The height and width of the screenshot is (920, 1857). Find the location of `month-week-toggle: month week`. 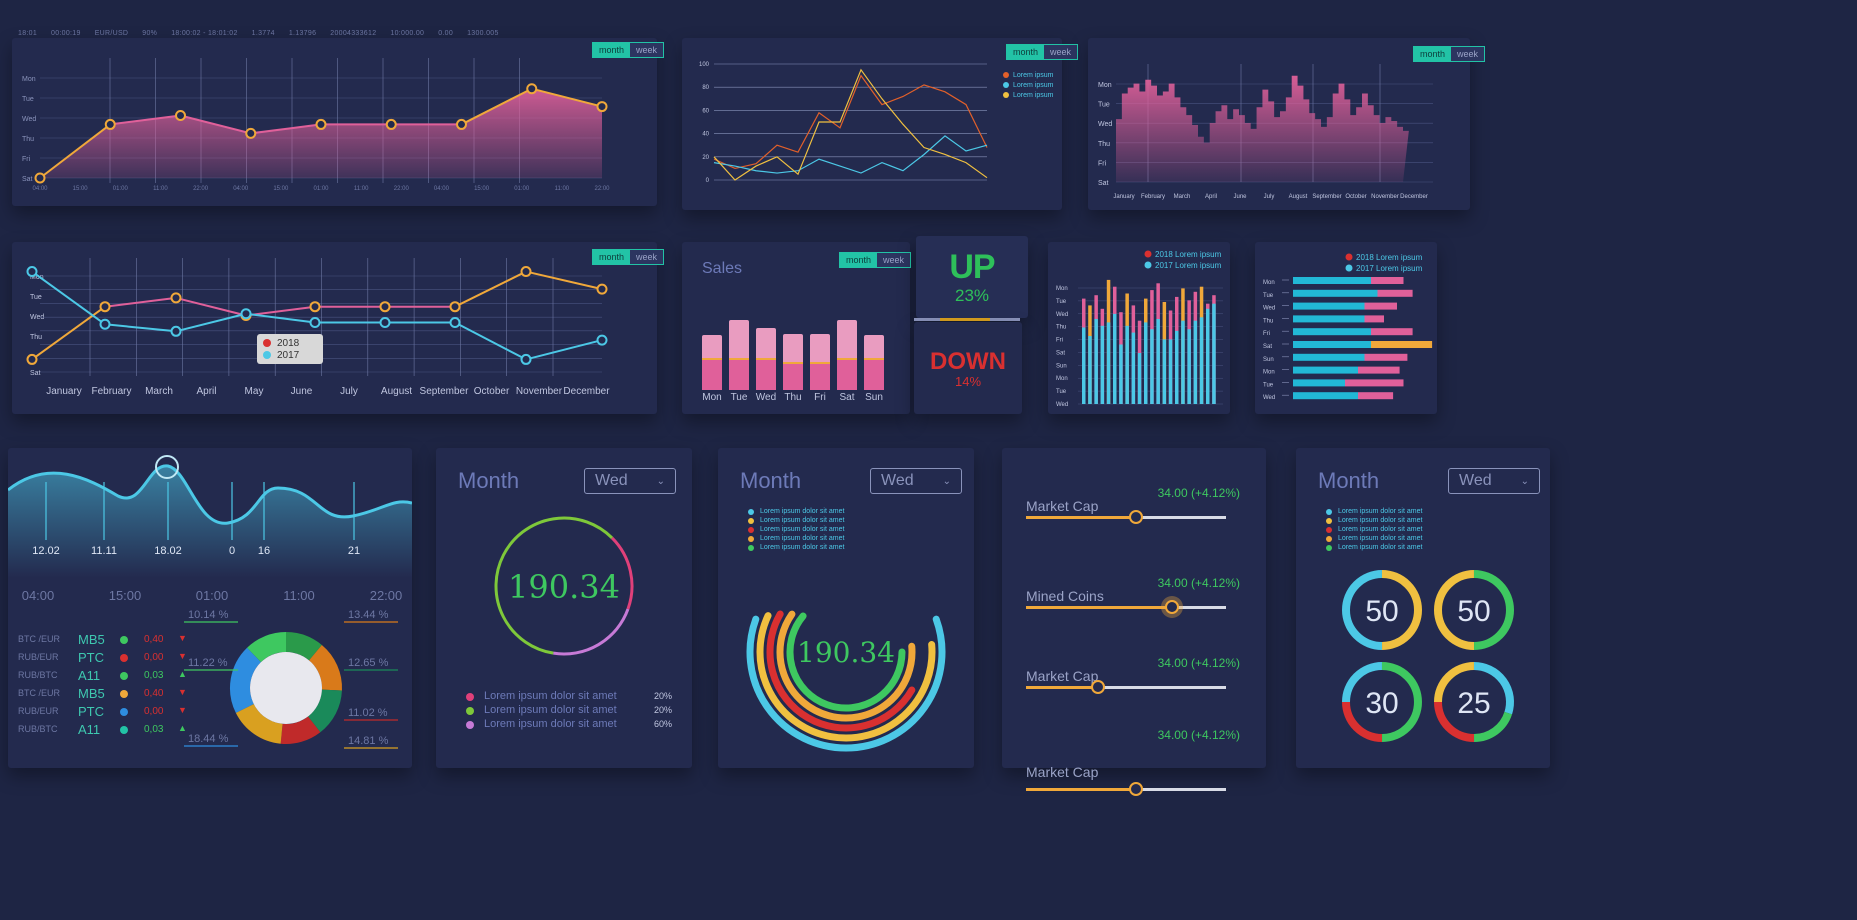

month-week-toggle: month week is located at coordinates (628, 50).